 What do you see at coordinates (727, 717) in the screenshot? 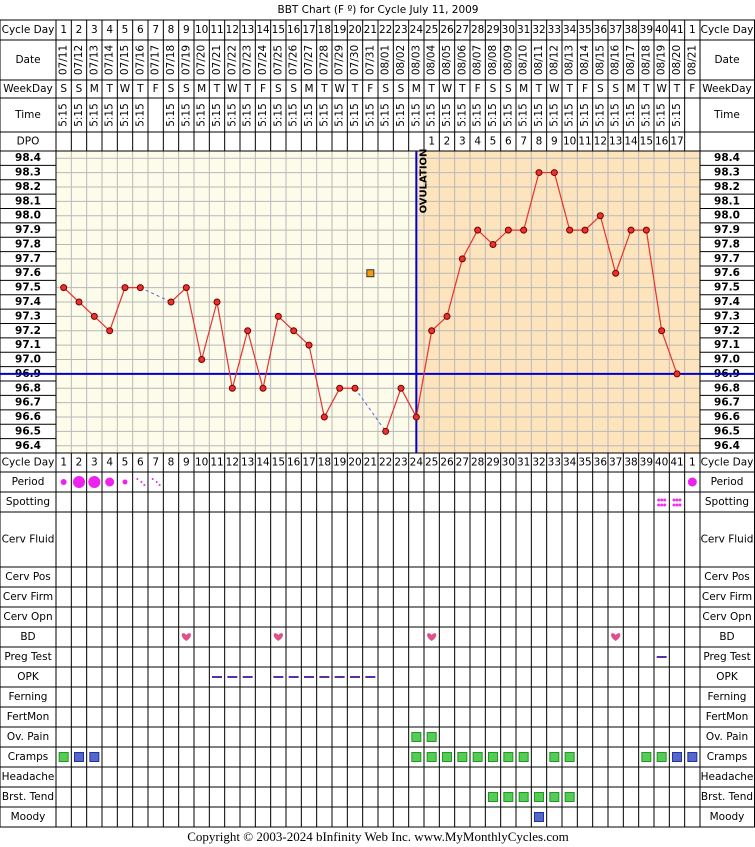
I see `row-label-right: FertMon` at bounding box center [727, 717].